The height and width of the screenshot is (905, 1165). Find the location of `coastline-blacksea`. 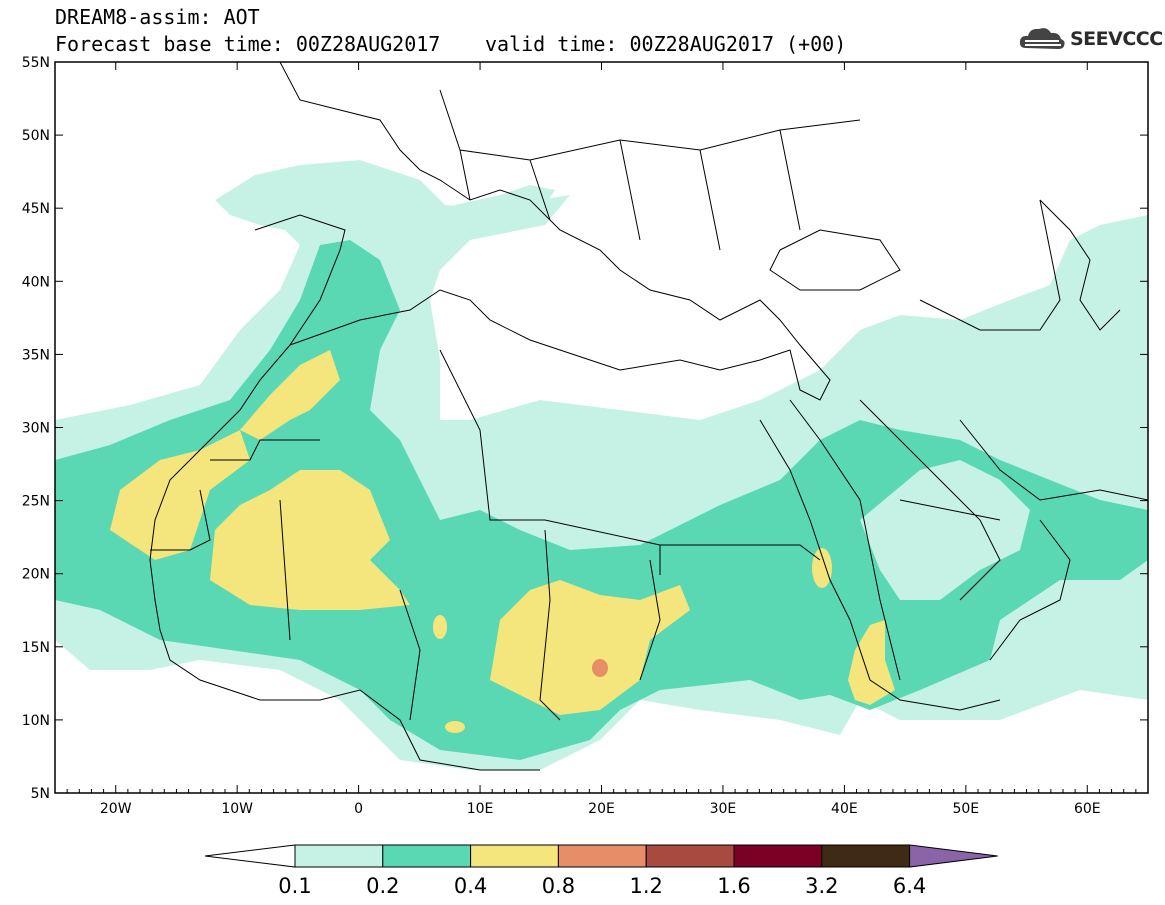

coastline-blacksea is located at coordinates (835, 260).